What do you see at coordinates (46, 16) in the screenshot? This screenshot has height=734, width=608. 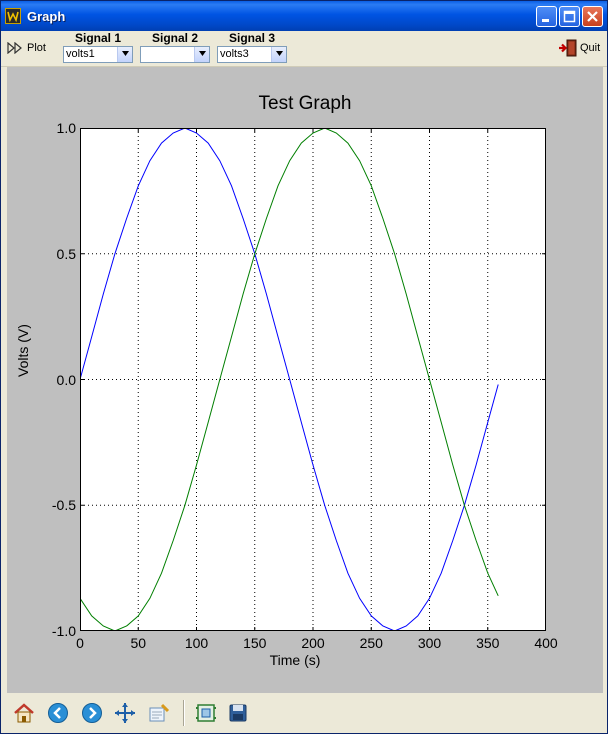 I see `window-title: Graph` at bounding box center [46, 16].